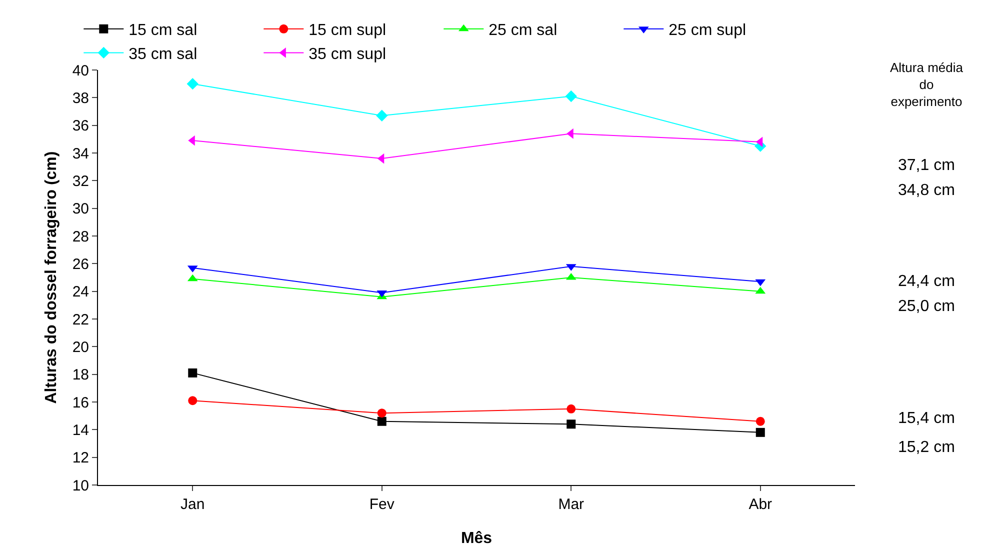 This screenshot has height=550, width=993. Describe the element at coordinates (760, 504) in the screenshot. I see `x-tick-label: Abr` at that location.